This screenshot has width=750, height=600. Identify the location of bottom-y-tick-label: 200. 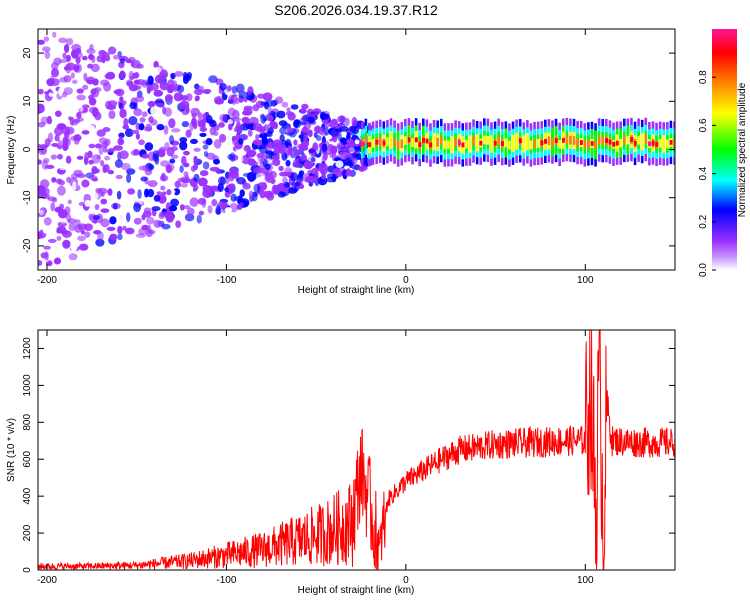
(27, 532).